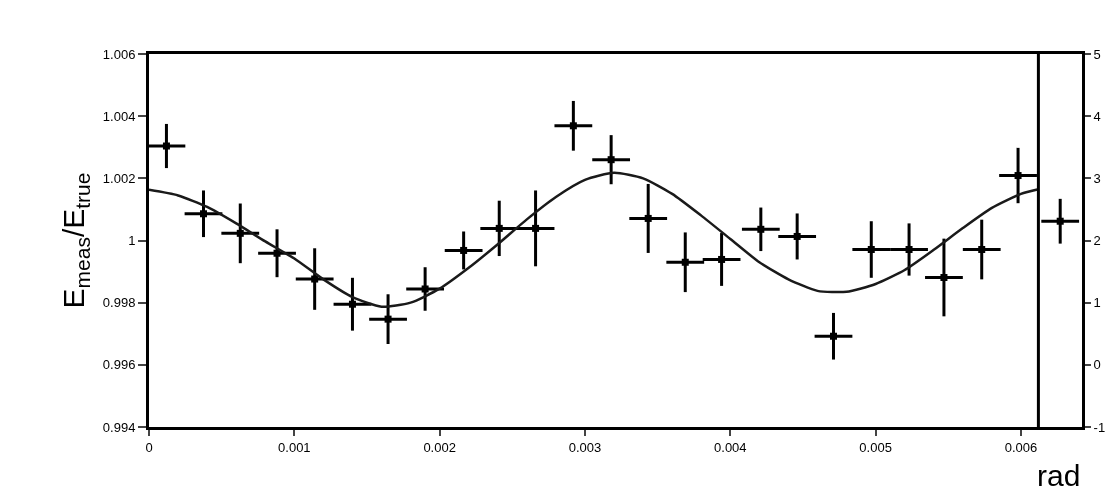 This screenshot has width=1117, height=500. I want to click on x-tick-label: 0.003, so click(585, 447).